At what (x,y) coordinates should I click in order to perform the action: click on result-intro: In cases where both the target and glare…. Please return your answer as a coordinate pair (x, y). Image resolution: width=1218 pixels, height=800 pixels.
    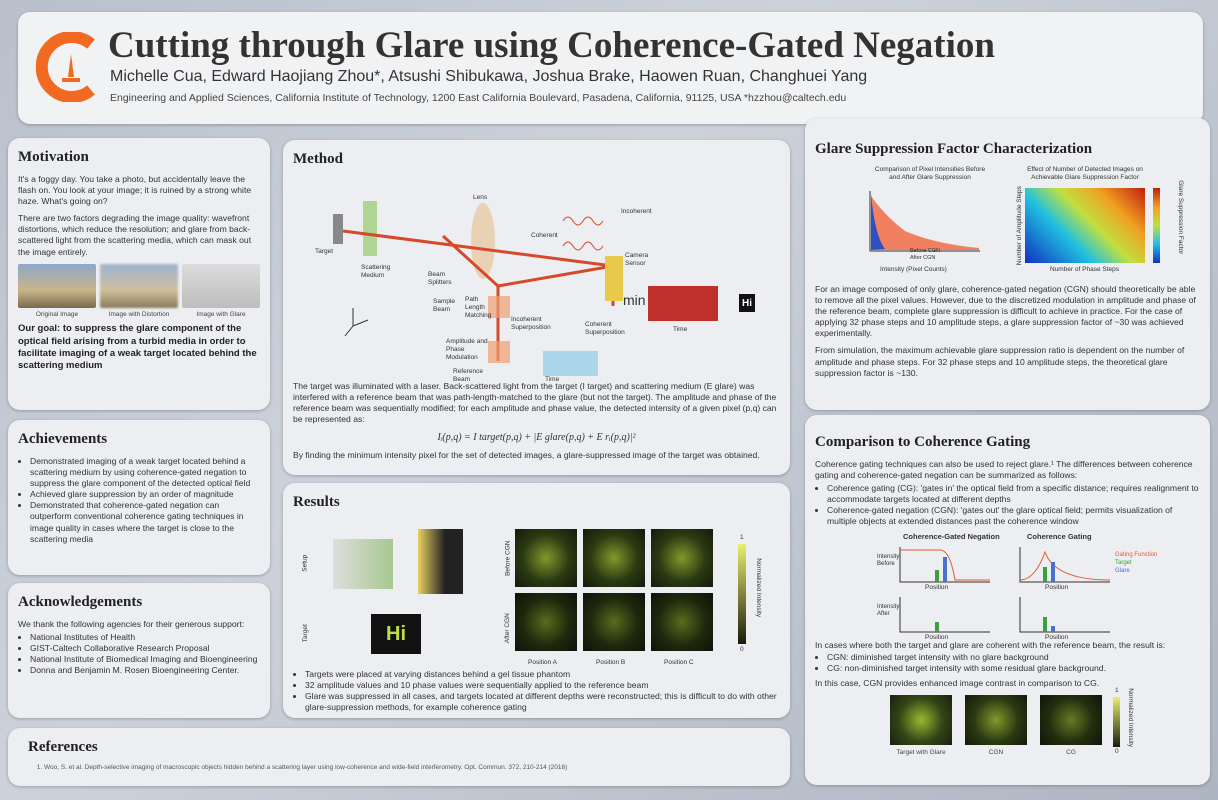
    Looking at the image, I should click on (990, 644).